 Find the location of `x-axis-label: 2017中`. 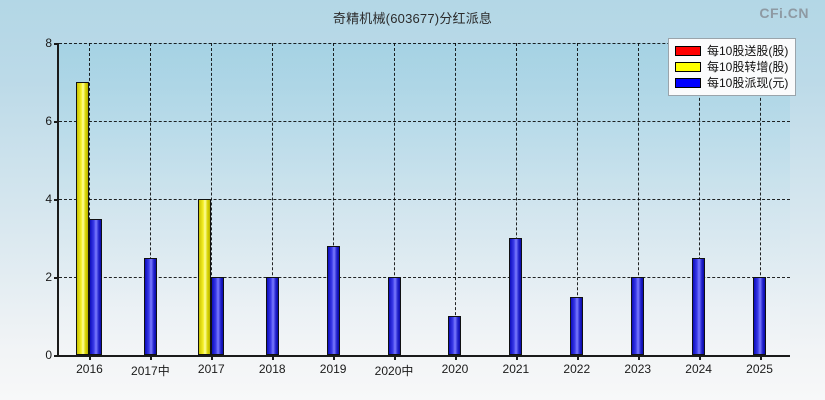

x-axis-label: 2017中 is located at coordinates (150, 371).